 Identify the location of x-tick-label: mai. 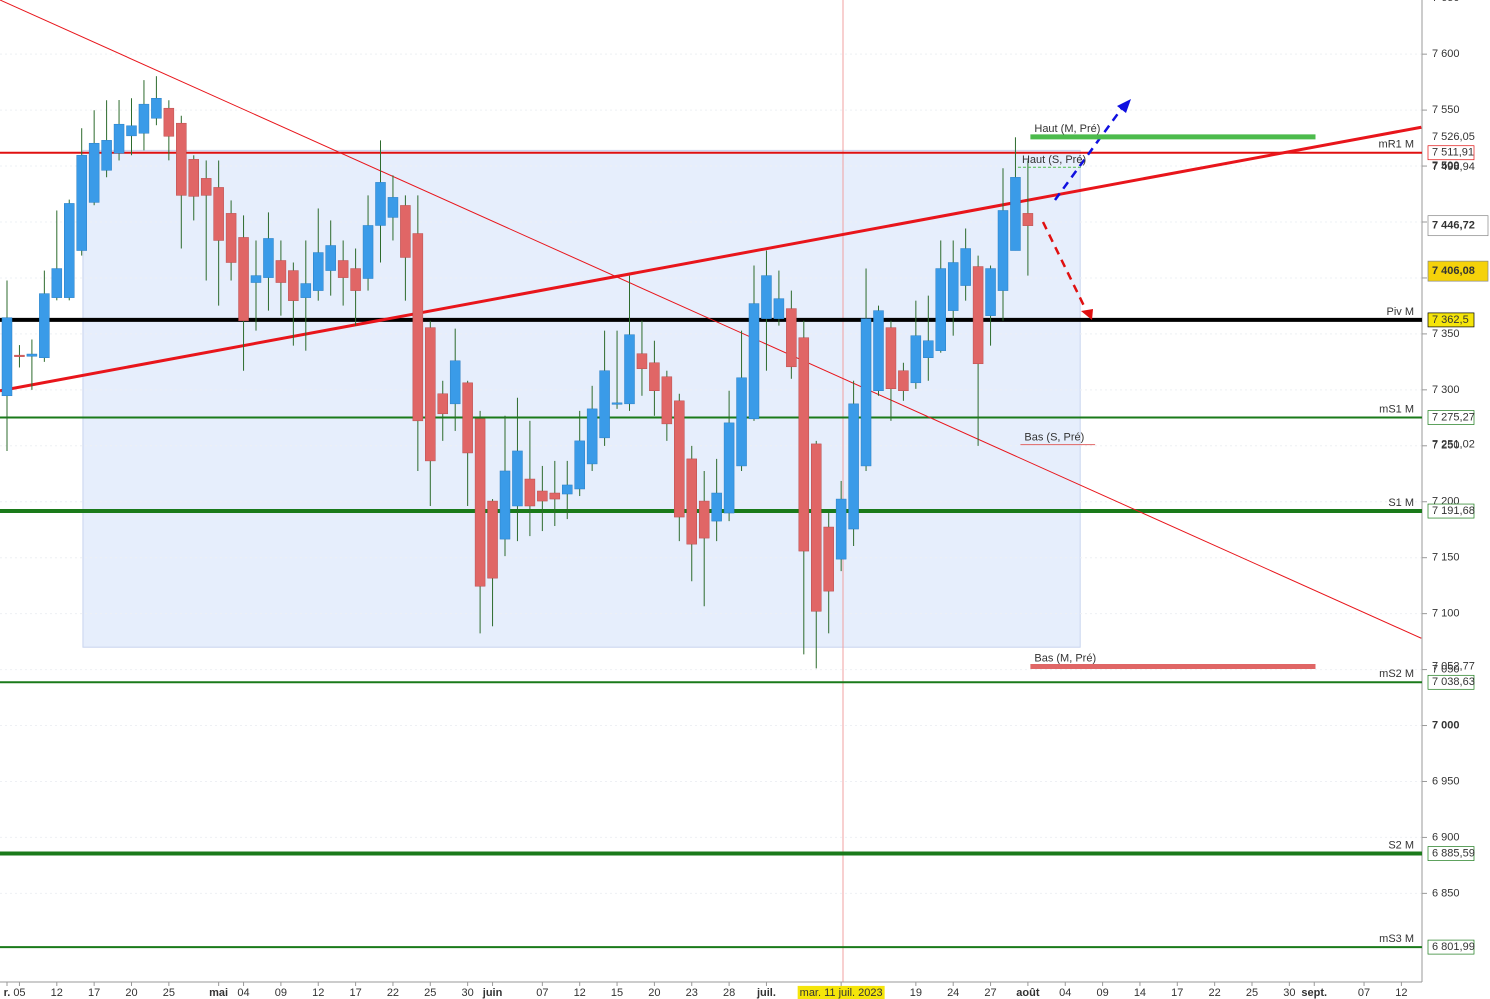
(218, 993).